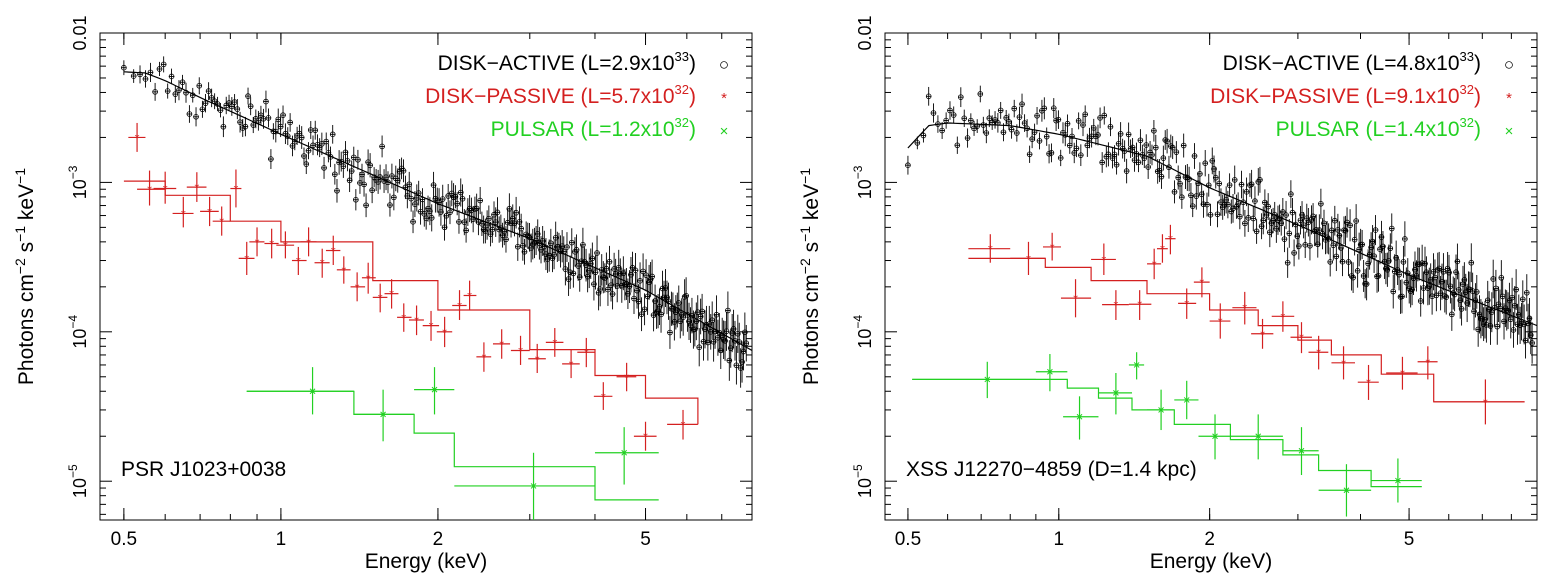 Image resolution: width=1550 pixels, height=588 pixels. Describe the element at coordinates (645, 539) in the screenshot. I see `x-tick-label: 5` at that location.